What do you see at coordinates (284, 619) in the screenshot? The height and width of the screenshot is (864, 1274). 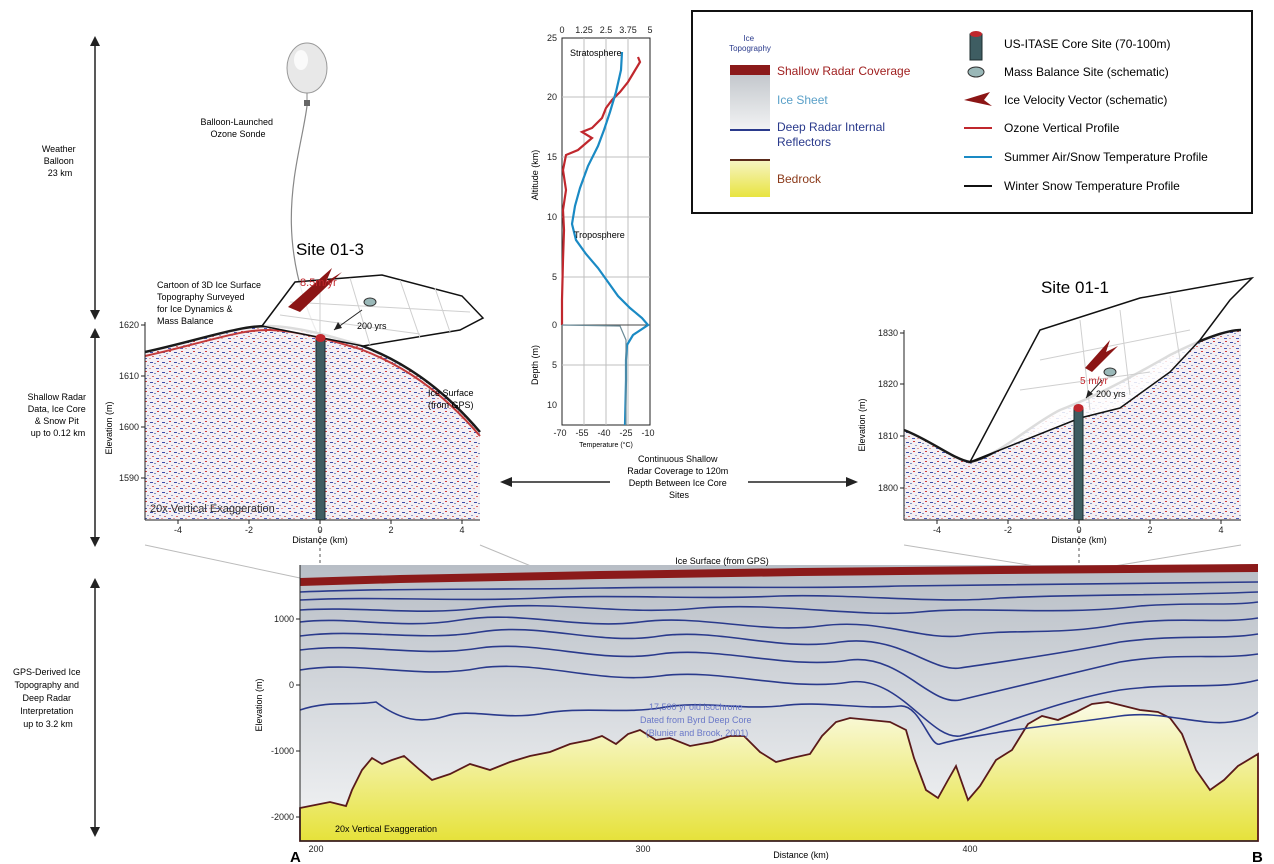 I see `bottom-y-tick: 1000` at bounding box center [284, 619].